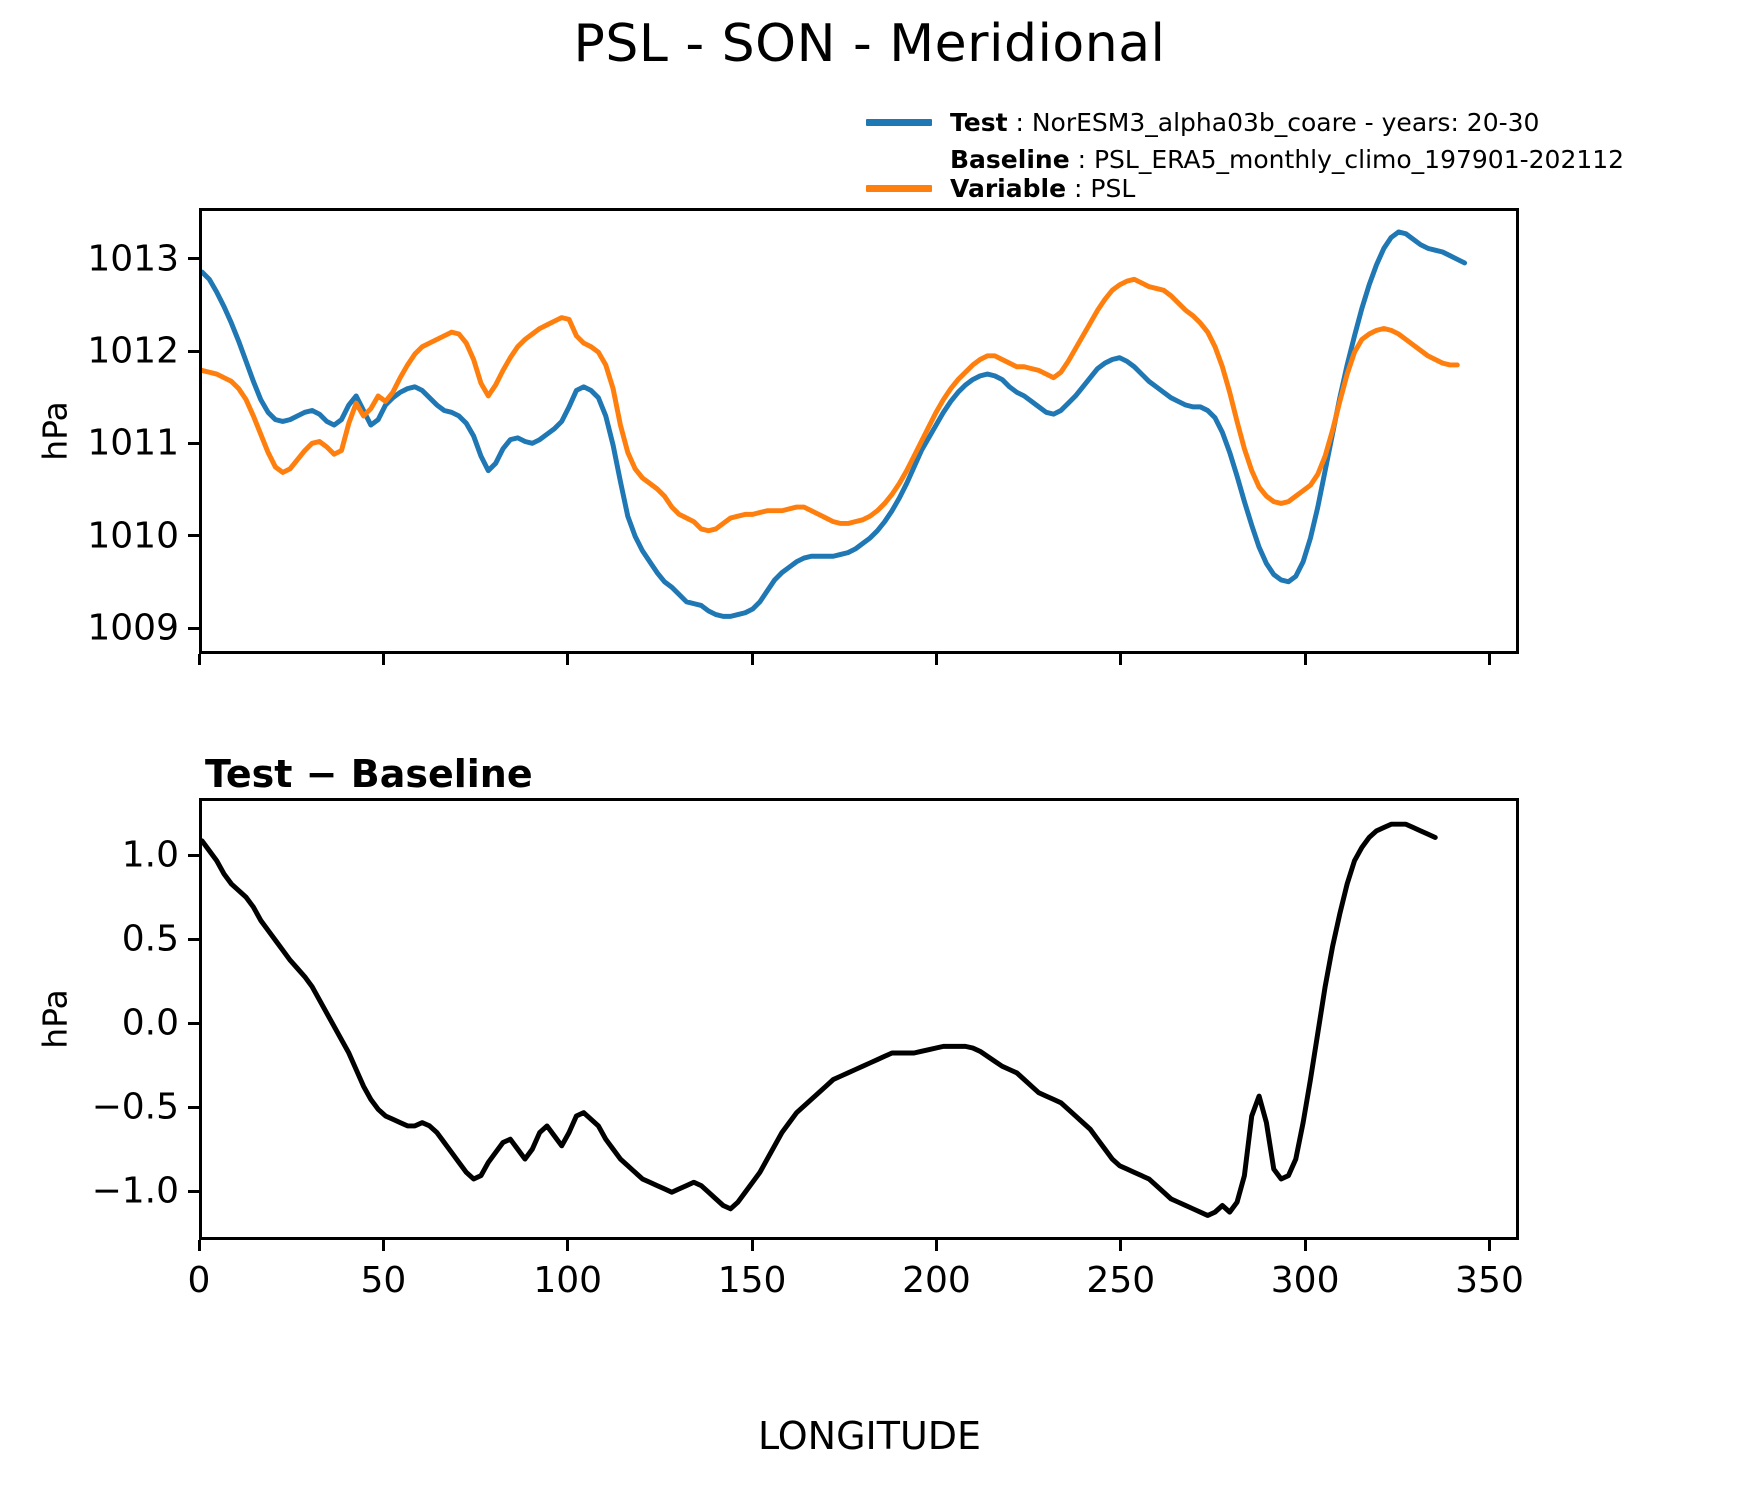 The image size is (1739, 1496). I want to click on legend-key-test: Test, so click(979, 122).